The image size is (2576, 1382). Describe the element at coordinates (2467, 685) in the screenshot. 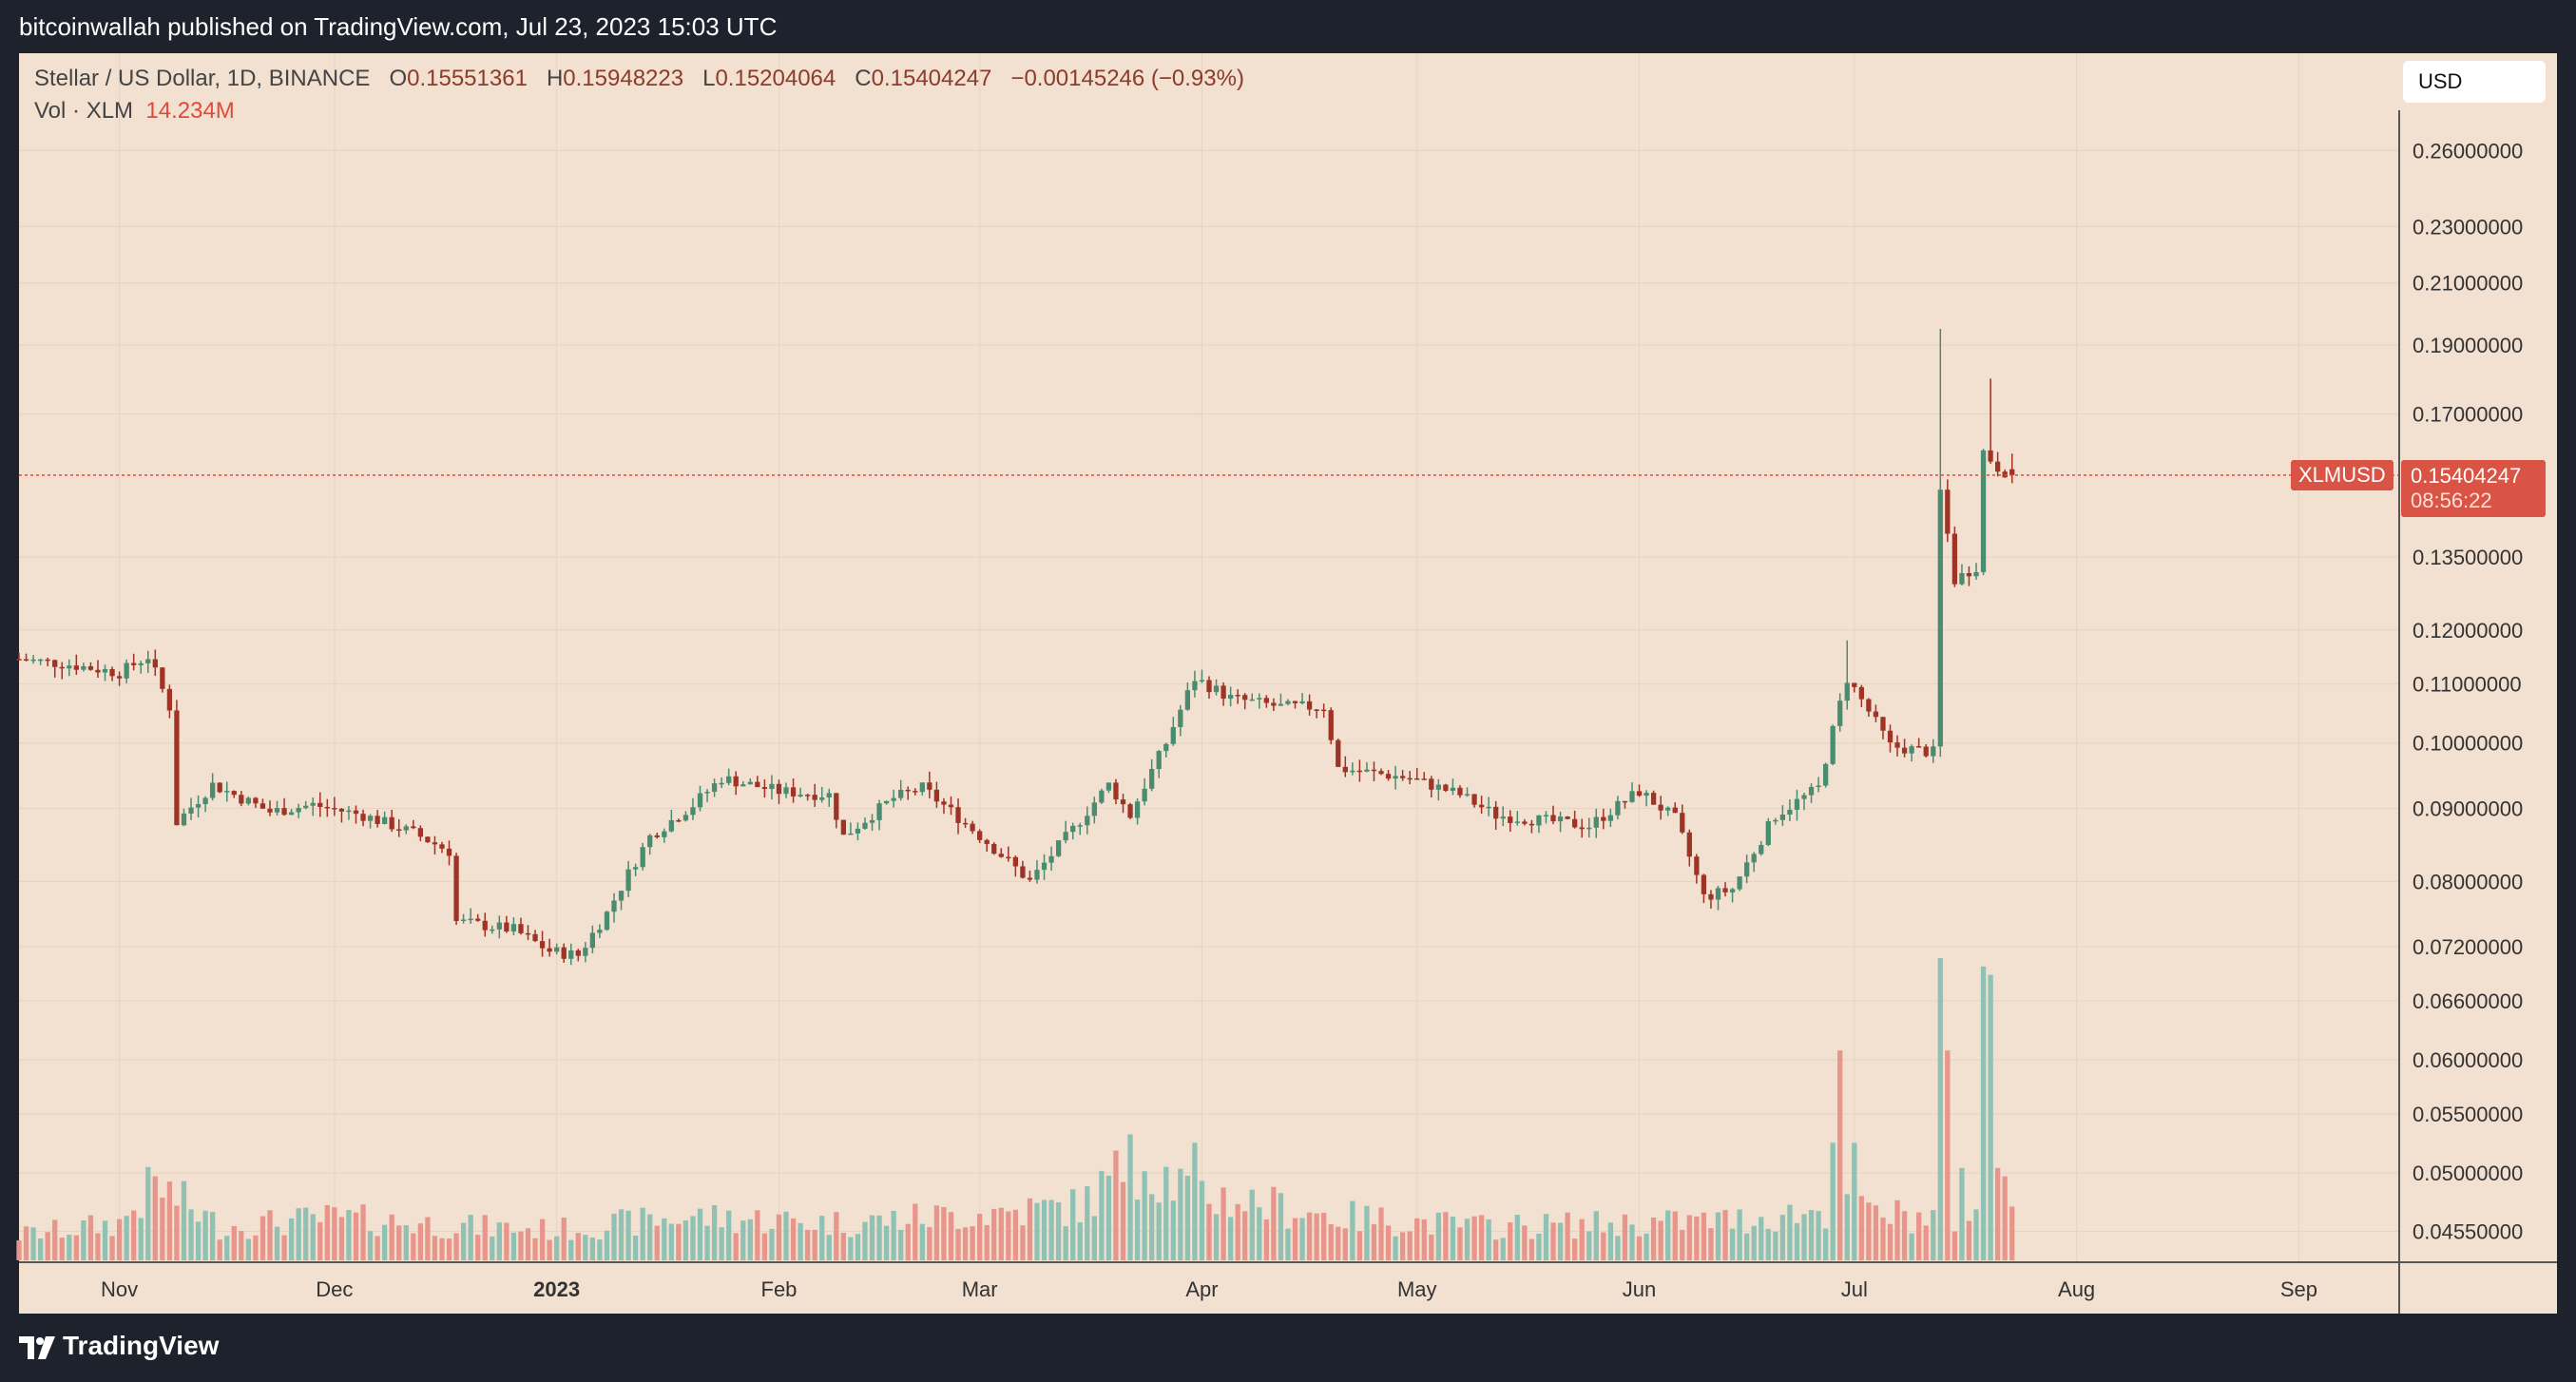

I see `y-tick-label: 0.11000000` at that location.